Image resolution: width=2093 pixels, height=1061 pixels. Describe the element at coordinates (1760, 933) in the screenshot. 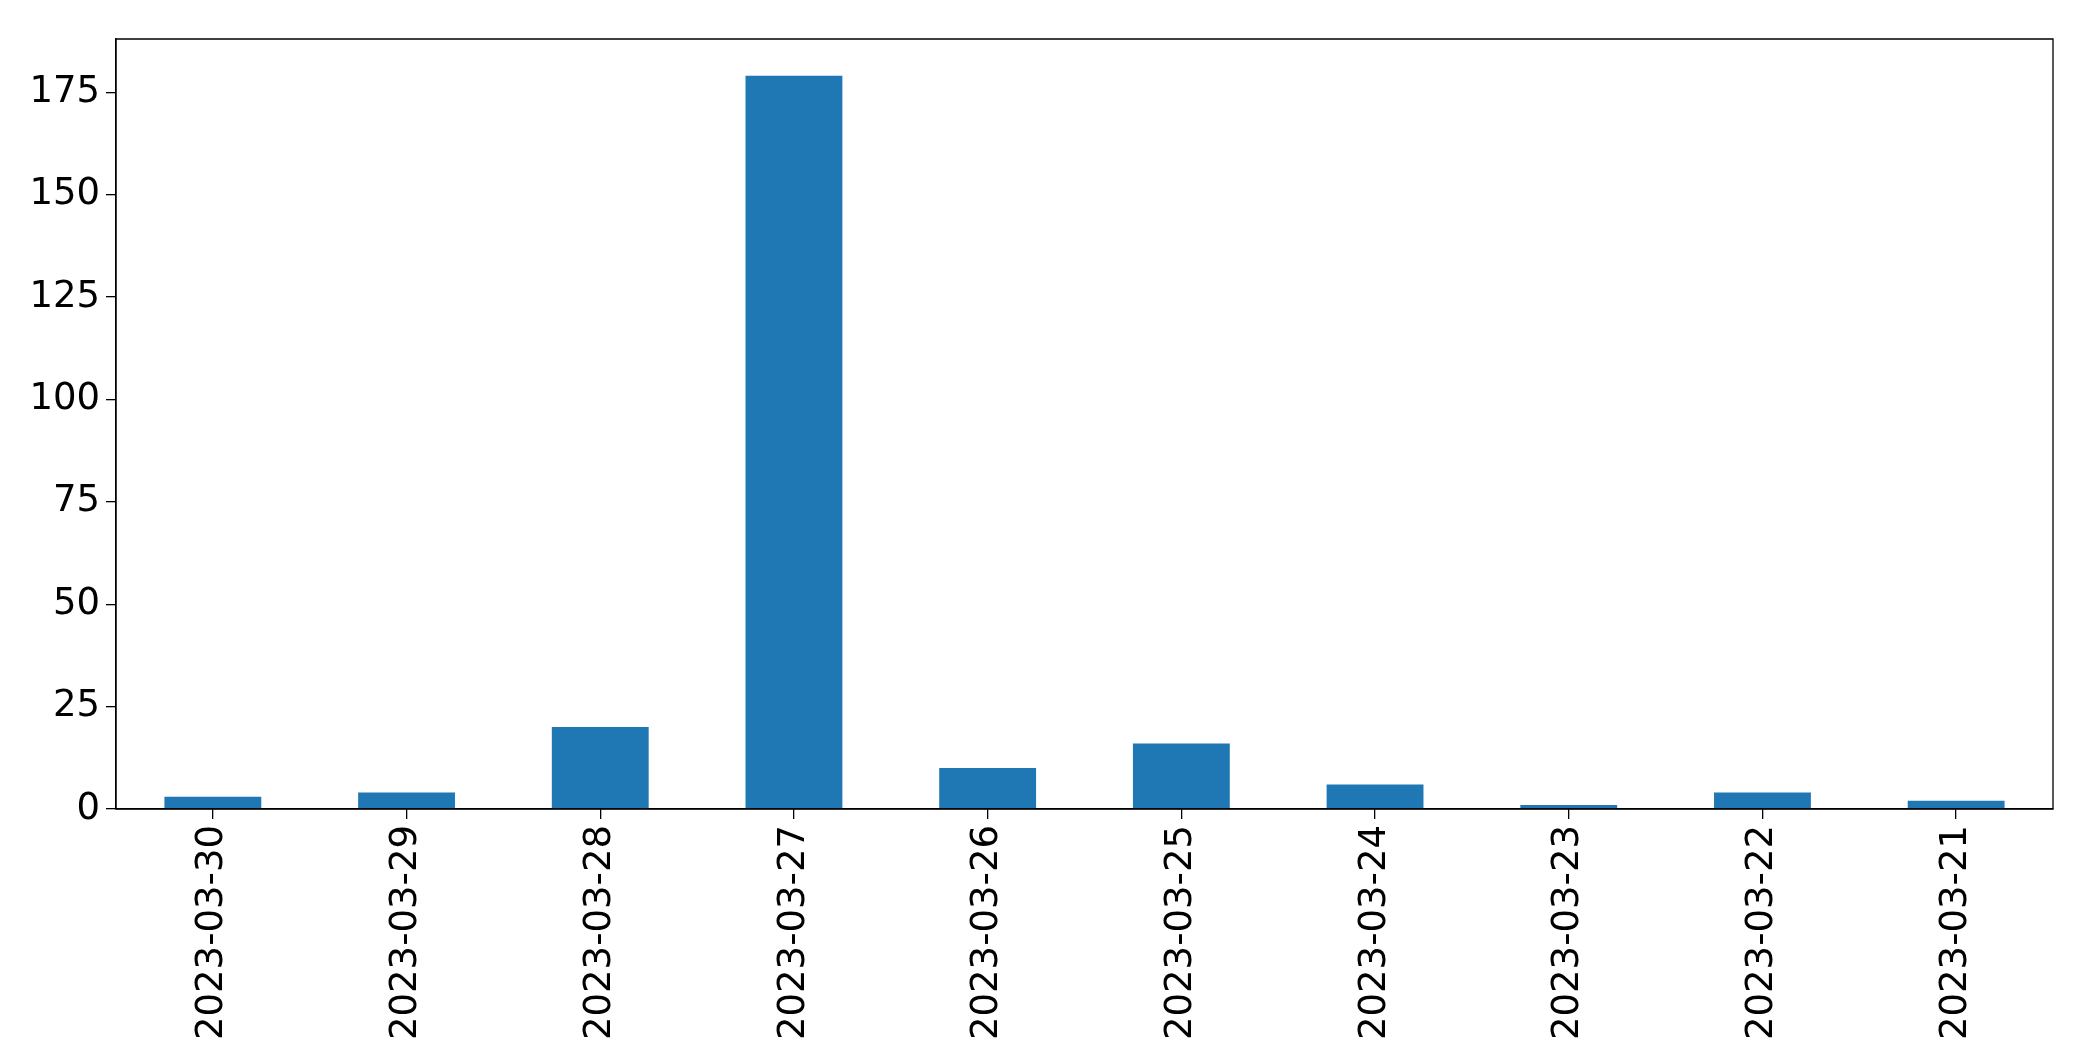

I see `x-tick-label: 2023-03-22` at that location.